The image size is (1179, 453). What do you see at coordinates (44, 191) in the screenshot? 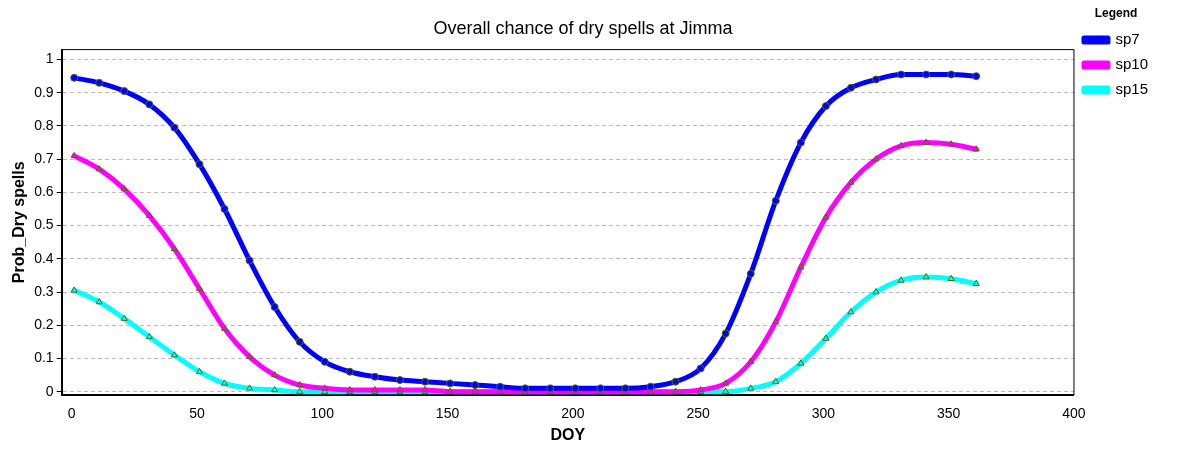
I see `y-tick-label: 0.6` at bounding box center [44, 191].